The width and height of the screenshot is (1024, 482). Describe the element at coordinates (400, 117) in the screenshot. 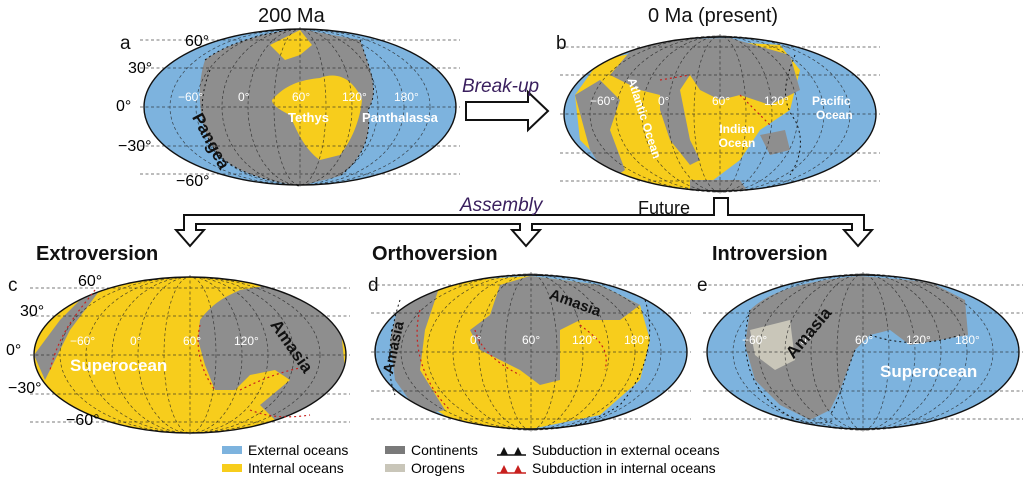

I see `label-panthalassa: Panthalassa` at that location.